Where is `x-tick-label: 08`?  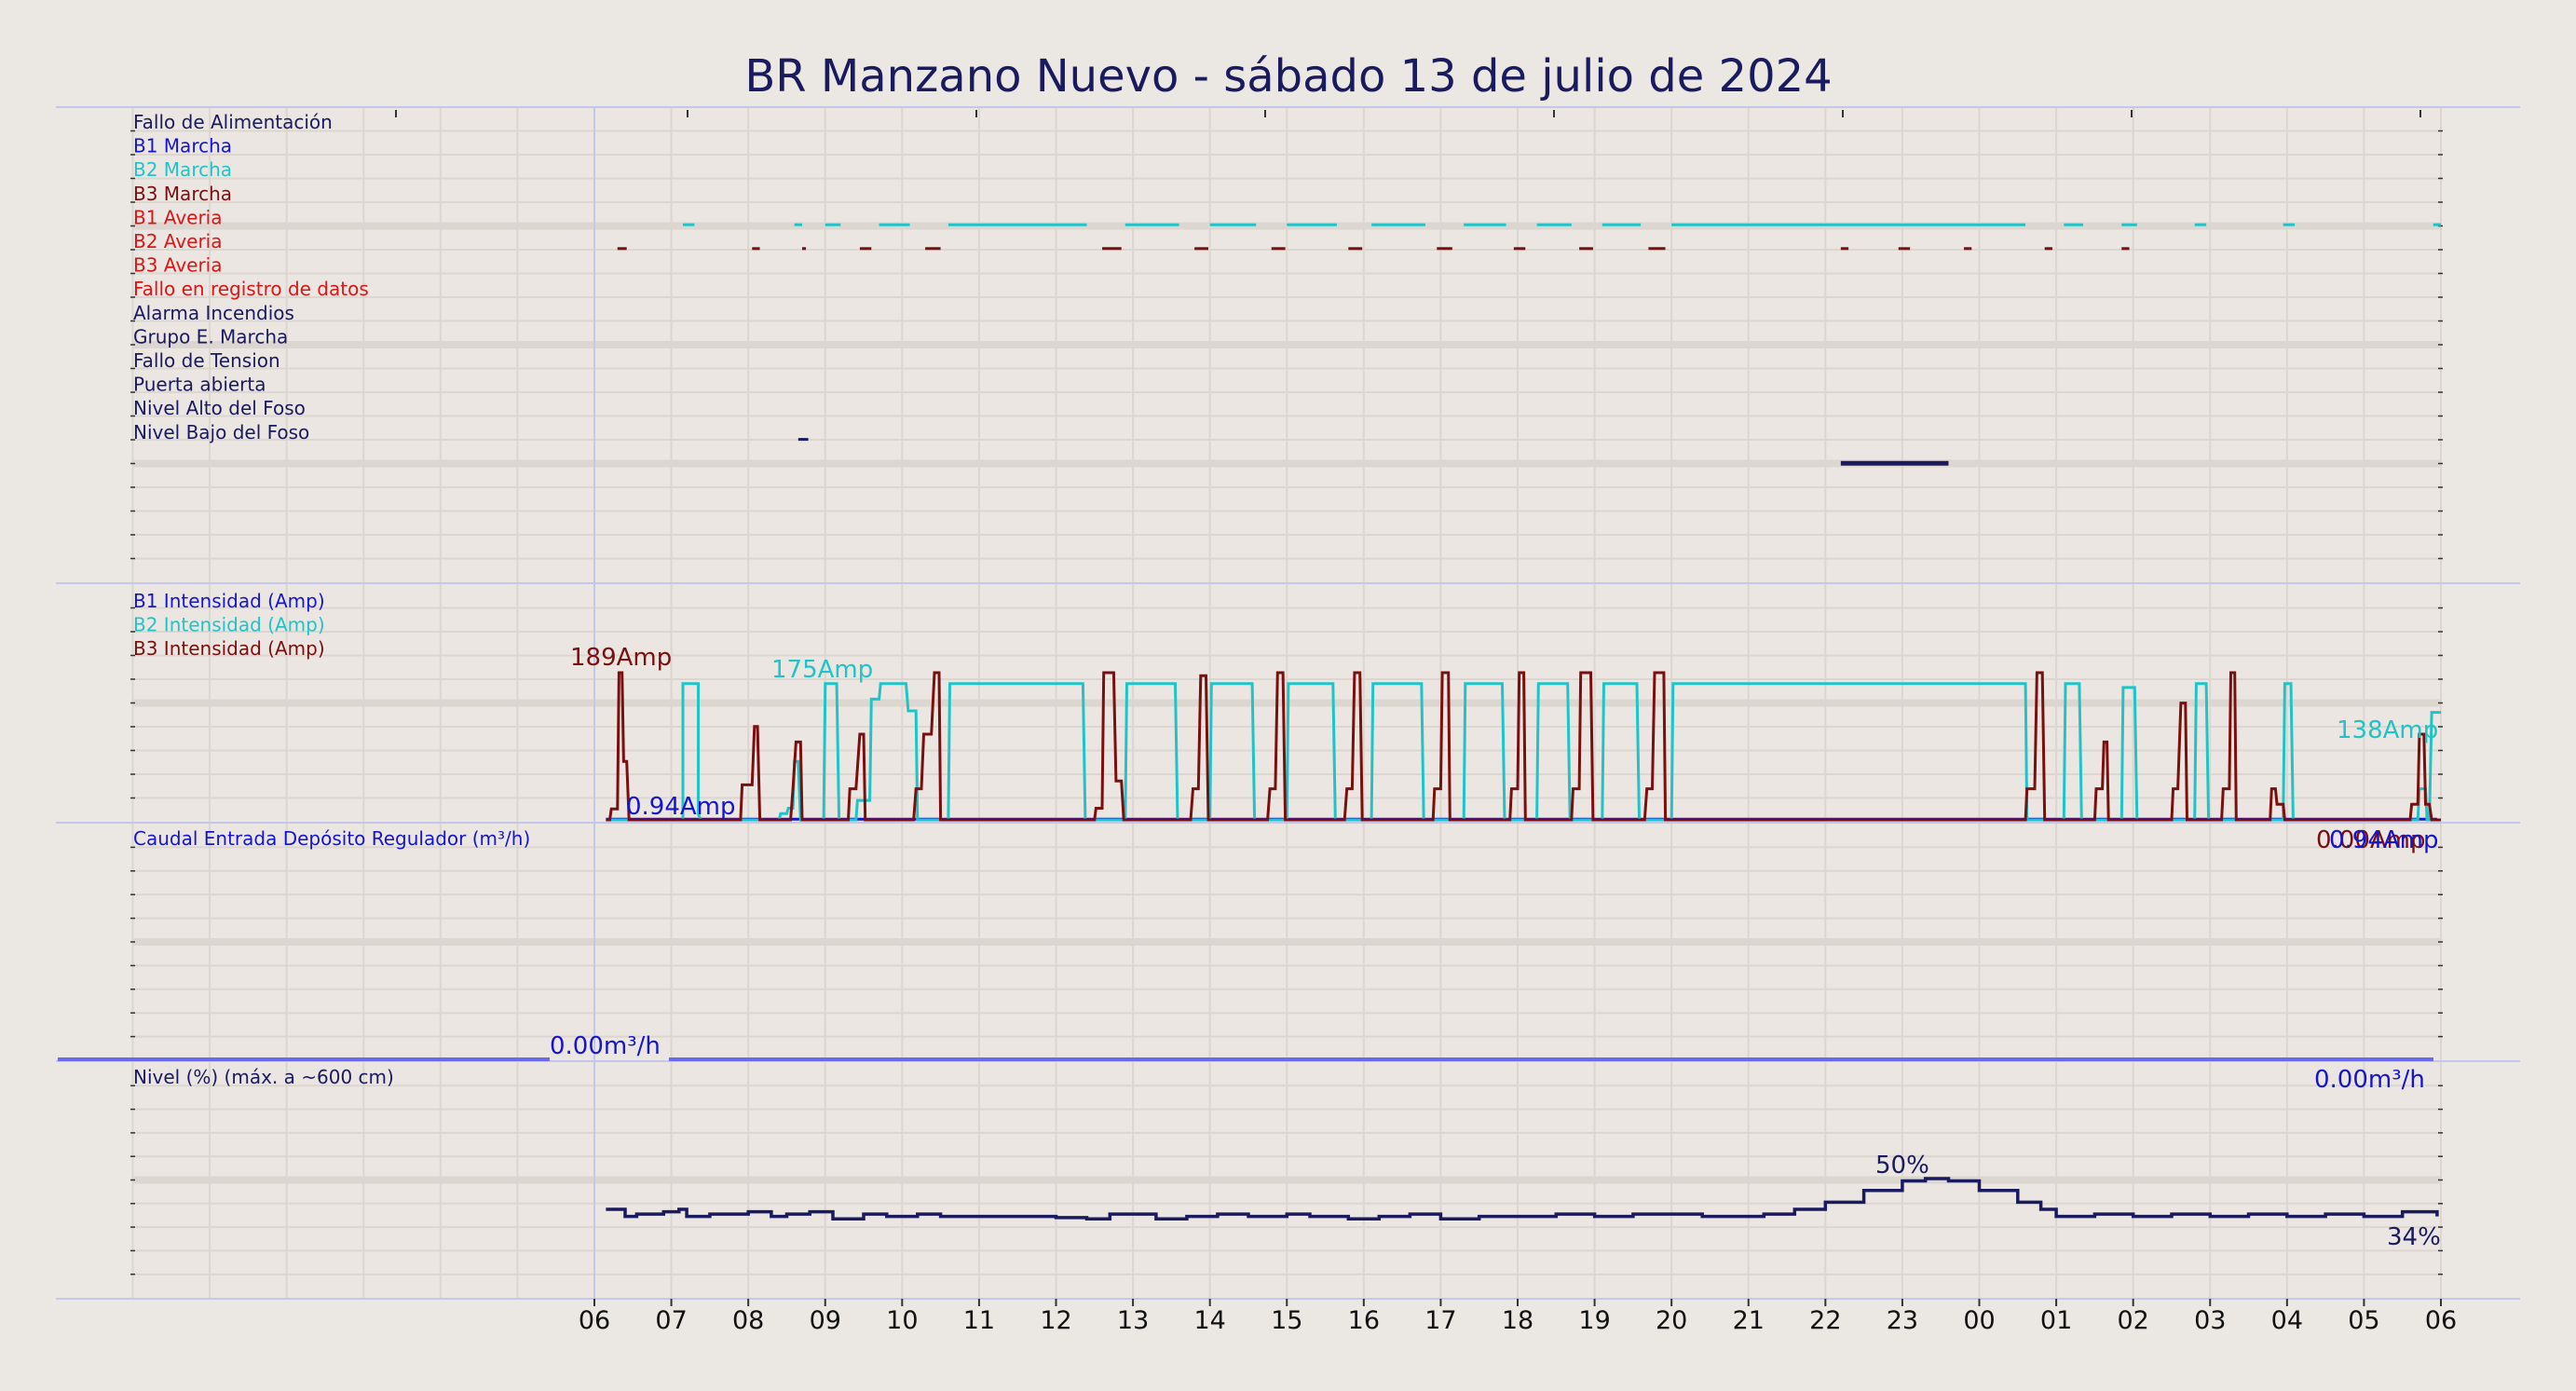
x-tick-label: 08 is located at coordinates (748, 1320).